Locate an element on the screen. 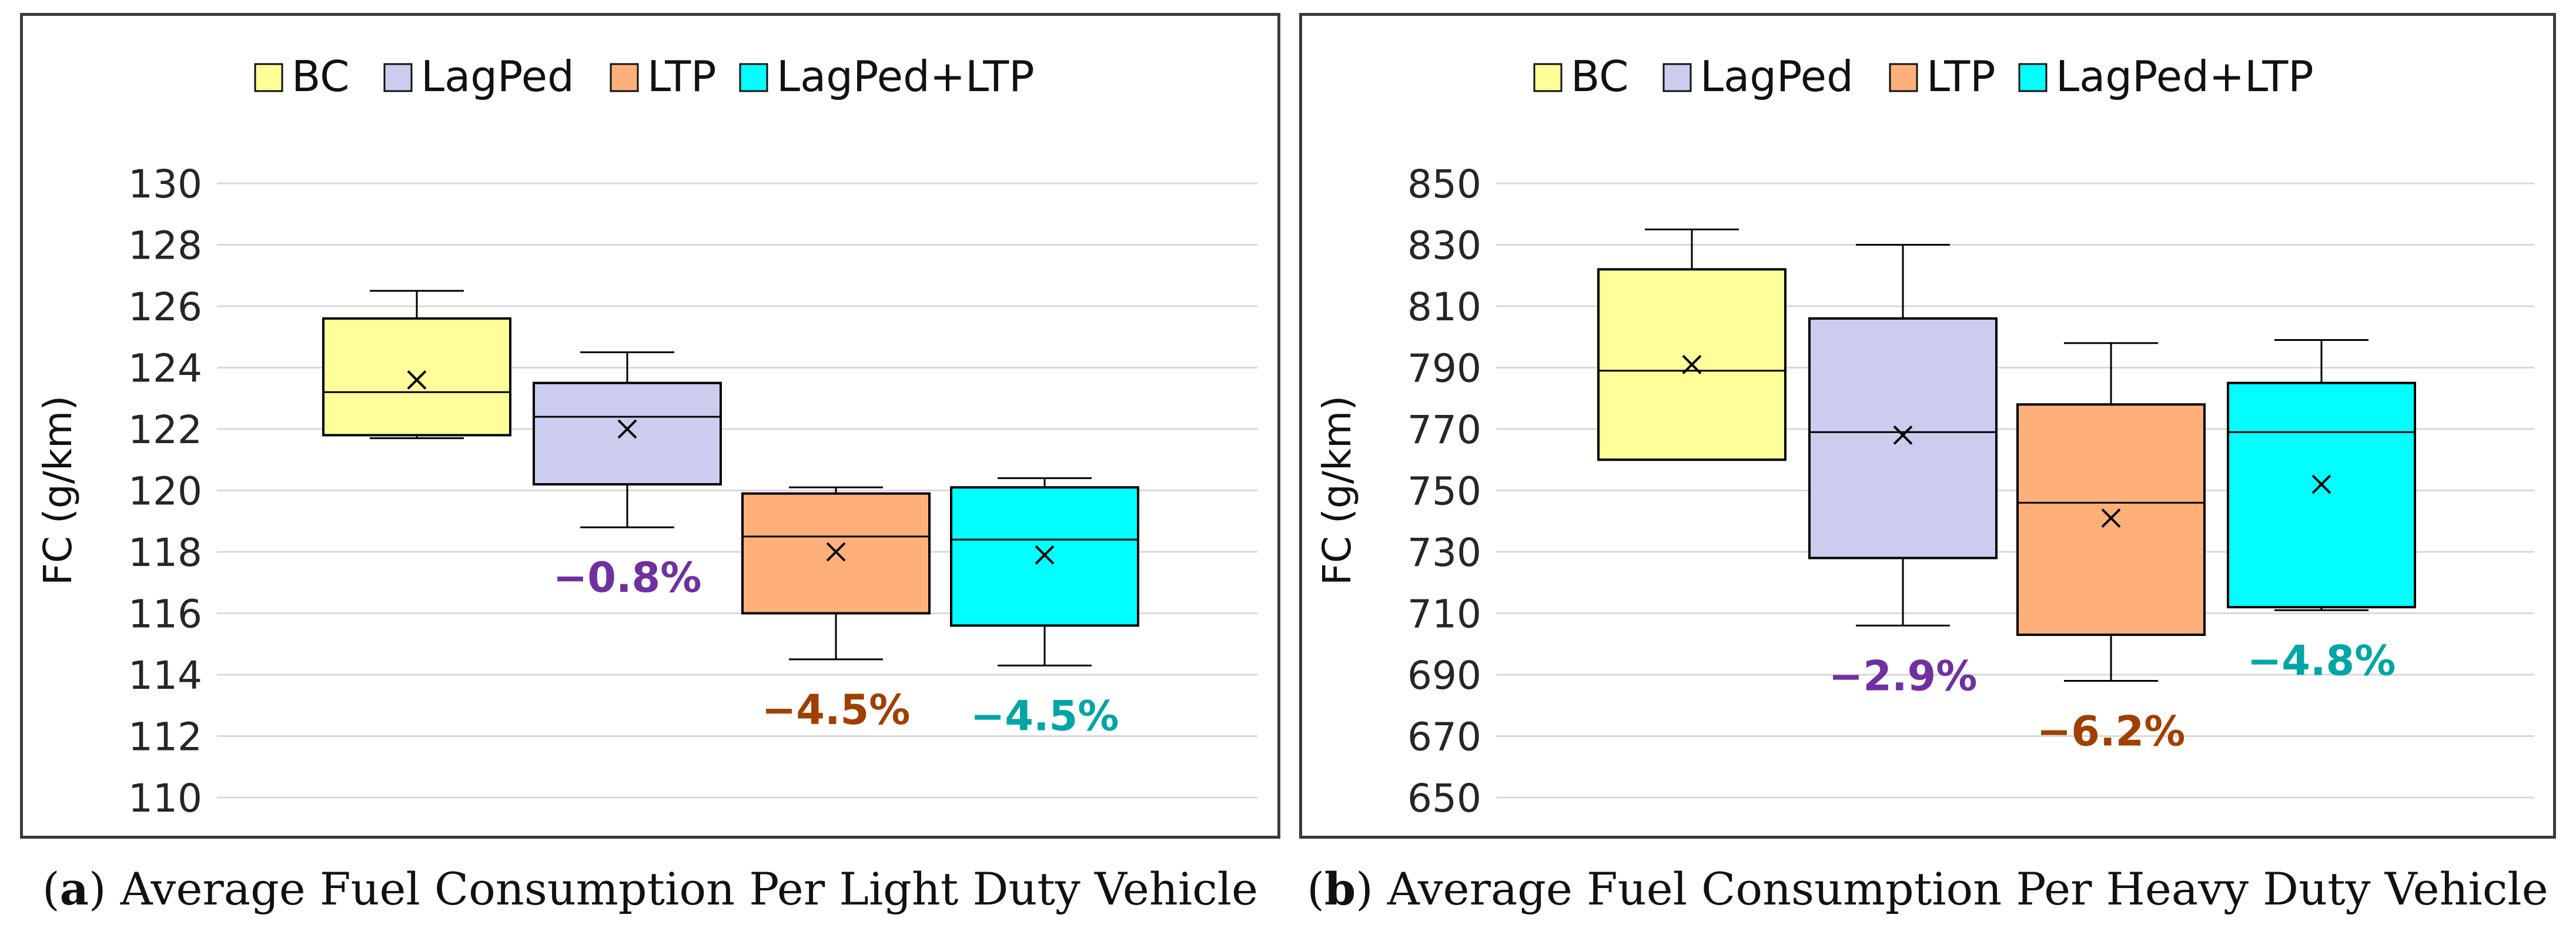 The height and width of the screenshot is (928, 2576). chart-a-y-tick-label: 114 is located at coordinates (165, 675).